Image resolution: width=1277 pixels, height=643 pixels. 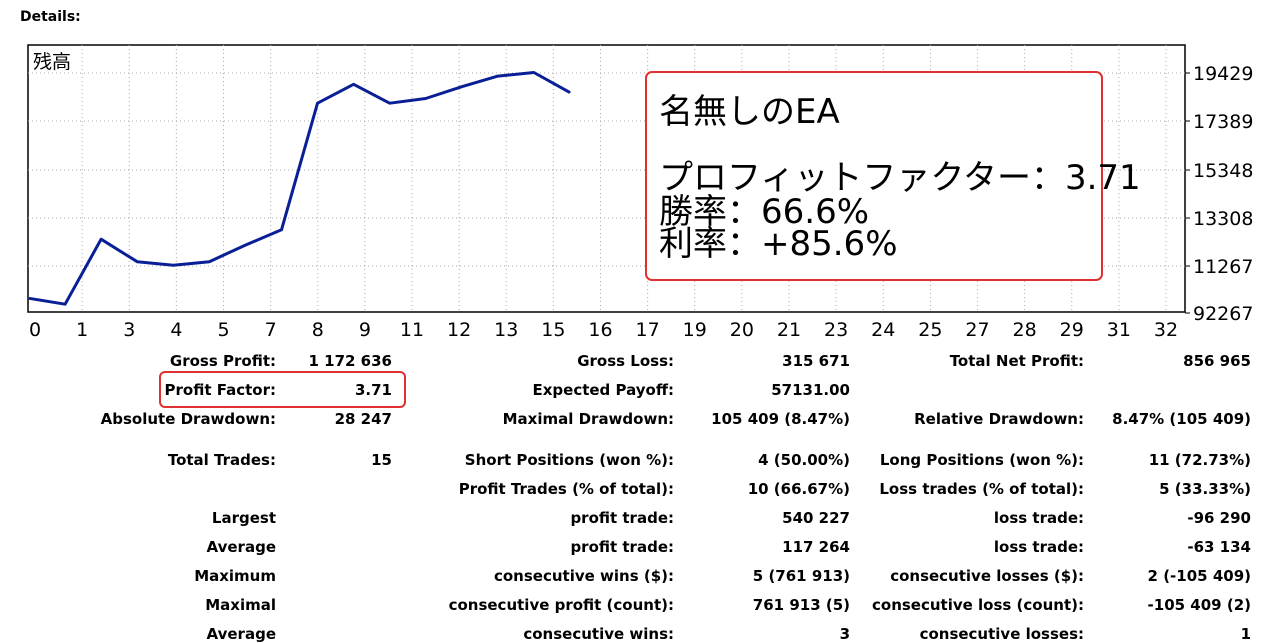 What do you see at coordinates (569, 460) in the screenshot?
I see `stat-label: Short Positions (won %):` at bounding box center [569, 460].